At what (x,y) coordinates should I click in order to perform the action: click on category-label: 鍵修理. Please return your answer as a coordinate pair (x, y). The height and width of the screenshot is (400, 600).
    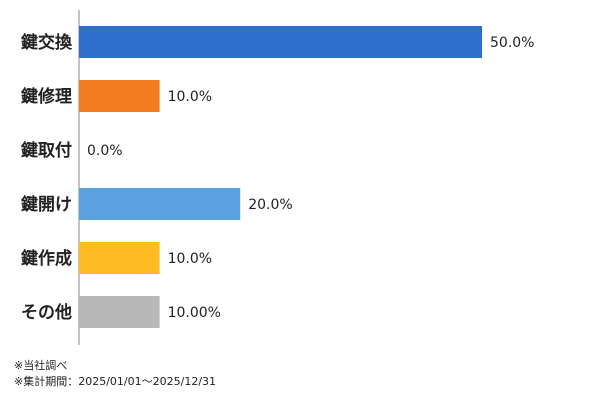
    Looking at the image, I should click on (46, 96).